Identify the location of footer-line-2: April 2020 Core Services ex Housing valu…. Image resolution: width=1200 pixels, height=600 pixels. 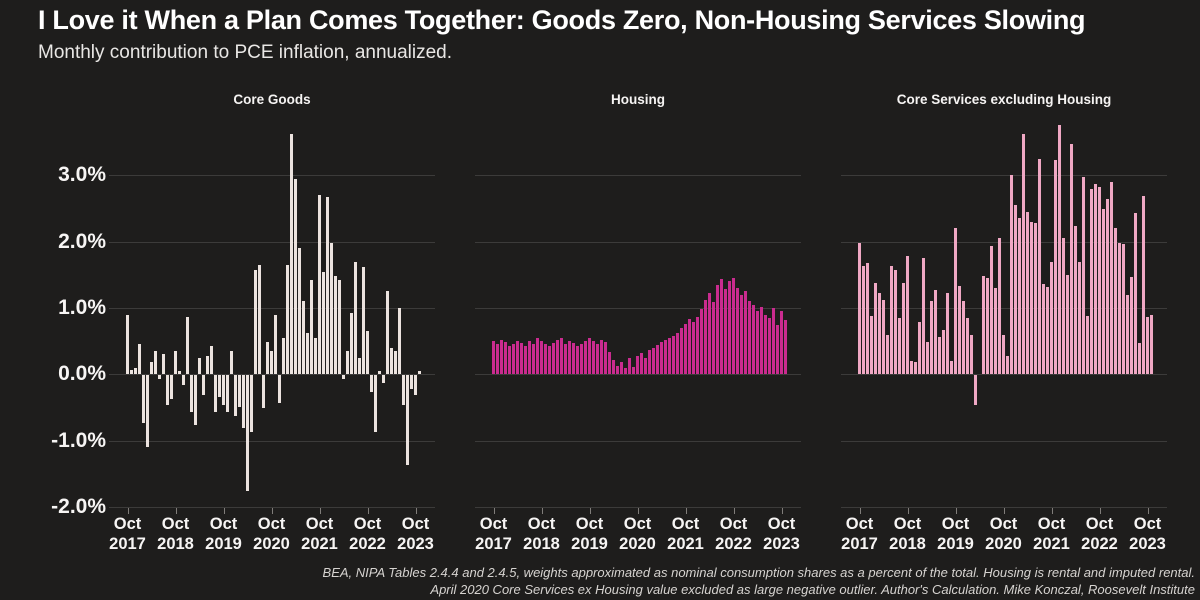
(812, 589).